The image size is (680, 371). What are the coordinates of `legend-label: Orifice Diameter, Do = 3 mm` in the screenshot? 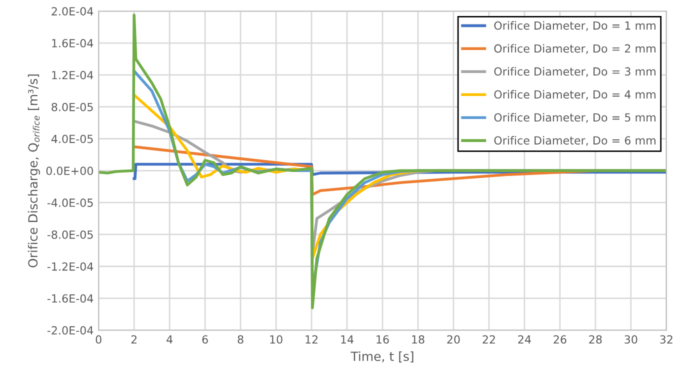 It's located at (575, 72).